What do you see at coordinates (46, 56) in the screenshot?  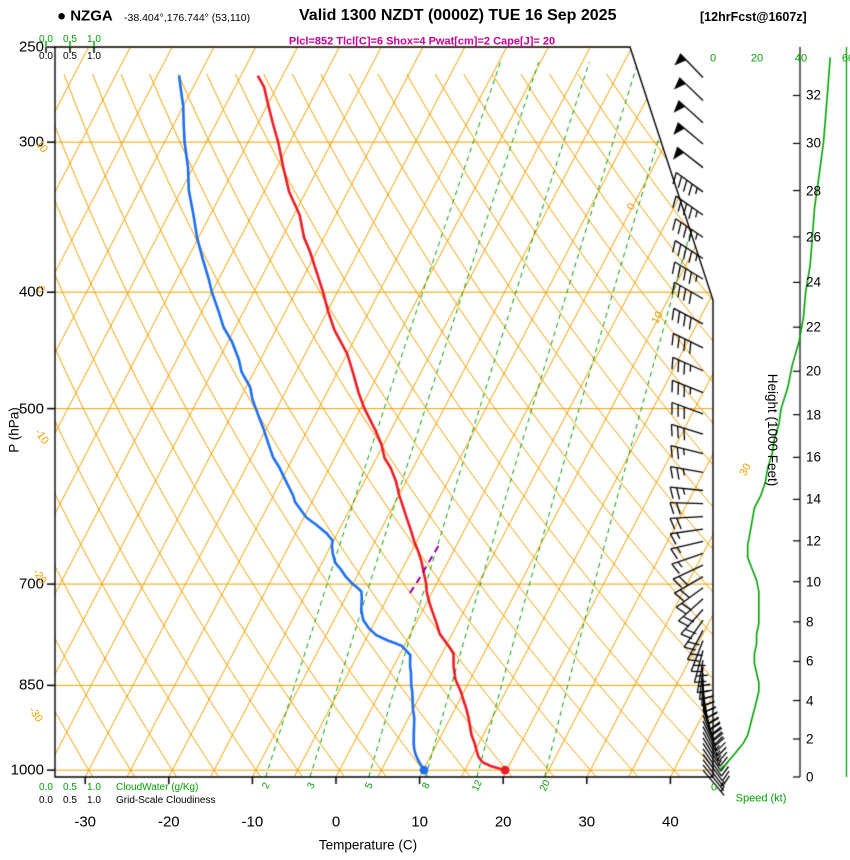 I see `cloudiness-scale-0: 0.0` at bounding box center [46, 56].